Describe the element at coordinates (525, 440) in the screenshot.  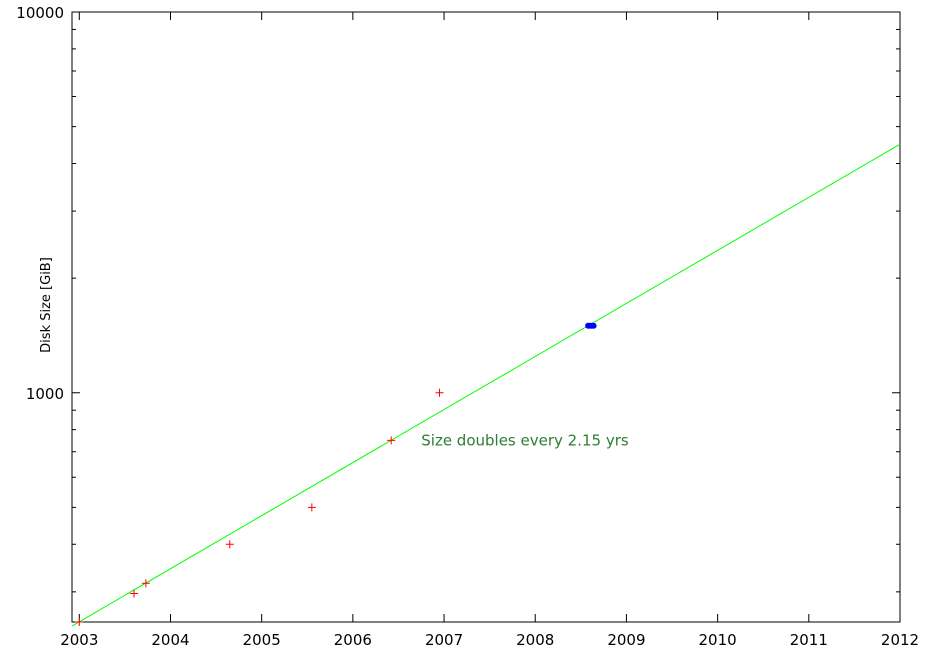
I see `fit-annotation: Size doubles every 2.15 yrs` at that location.